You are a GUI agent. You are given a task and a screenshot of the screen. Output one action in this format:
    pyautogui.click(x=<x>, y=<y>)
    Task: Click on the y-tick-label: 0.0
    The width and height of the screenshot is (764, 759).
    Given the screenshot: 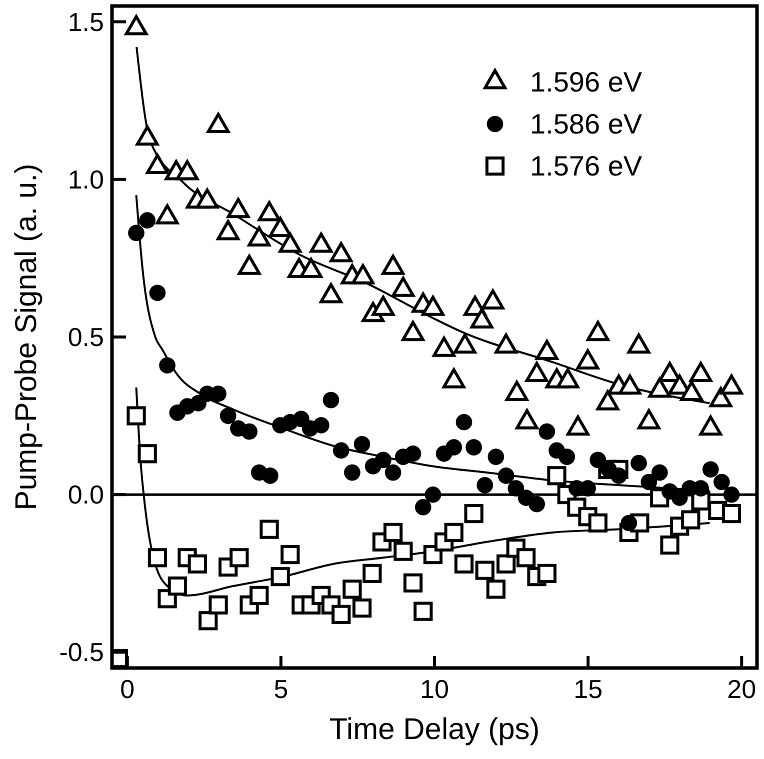 What is the action you would take?
    pyautogui.click(x=86, y=495)
    